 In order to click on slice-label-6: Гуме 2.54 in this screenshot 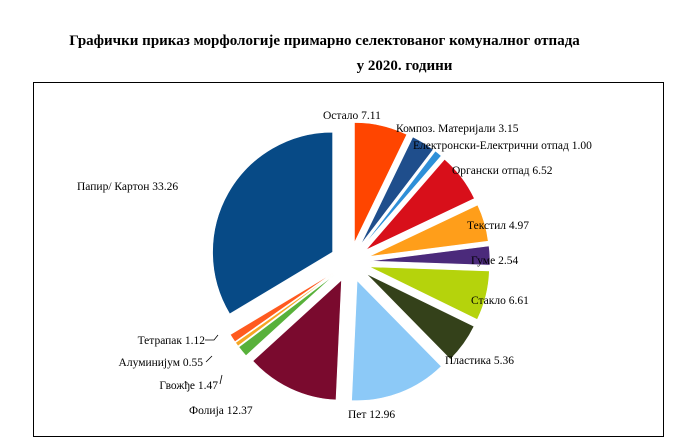, I will do `click(494, 261)`.